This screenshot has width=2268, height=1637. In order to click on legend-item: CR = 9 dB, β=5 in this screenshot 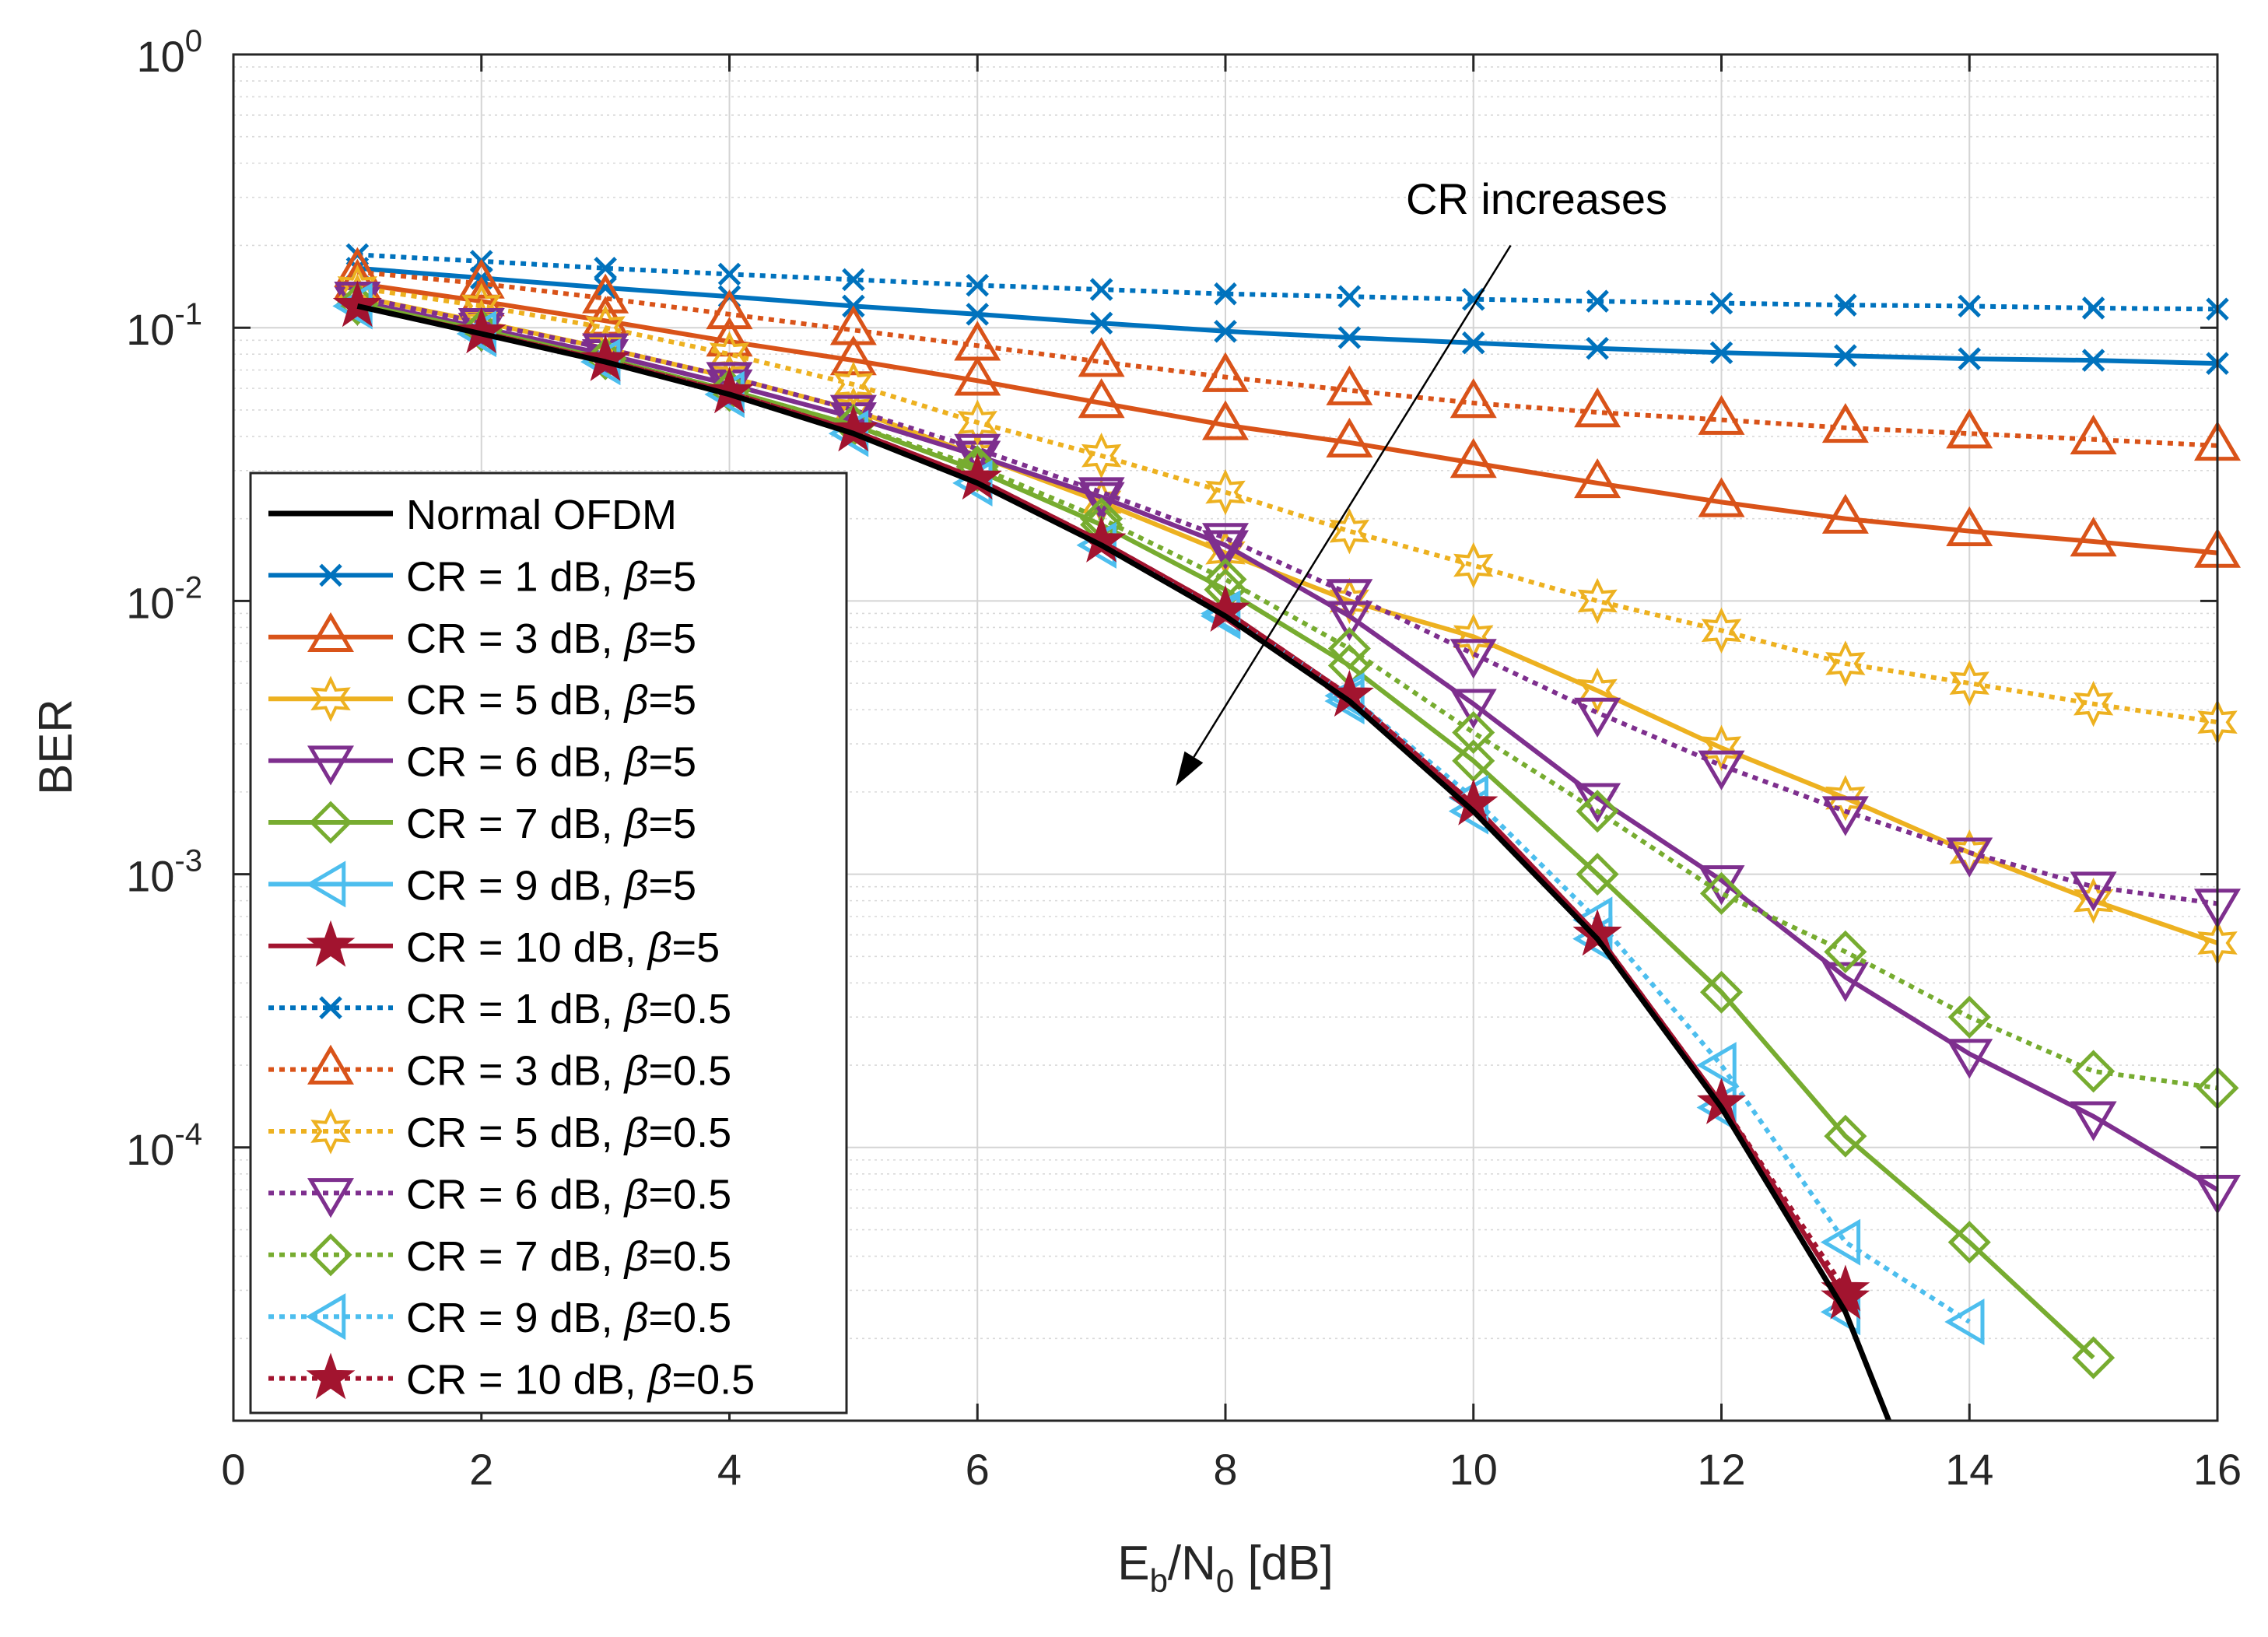, I will do `click(482, 885)`.